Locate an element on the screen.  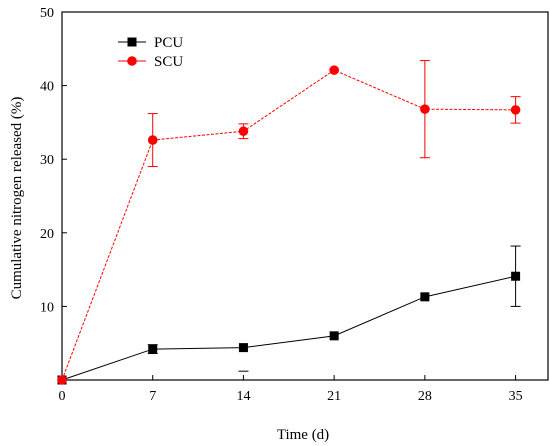
y-tick-label: 40 is located at coordinates (47, 87).